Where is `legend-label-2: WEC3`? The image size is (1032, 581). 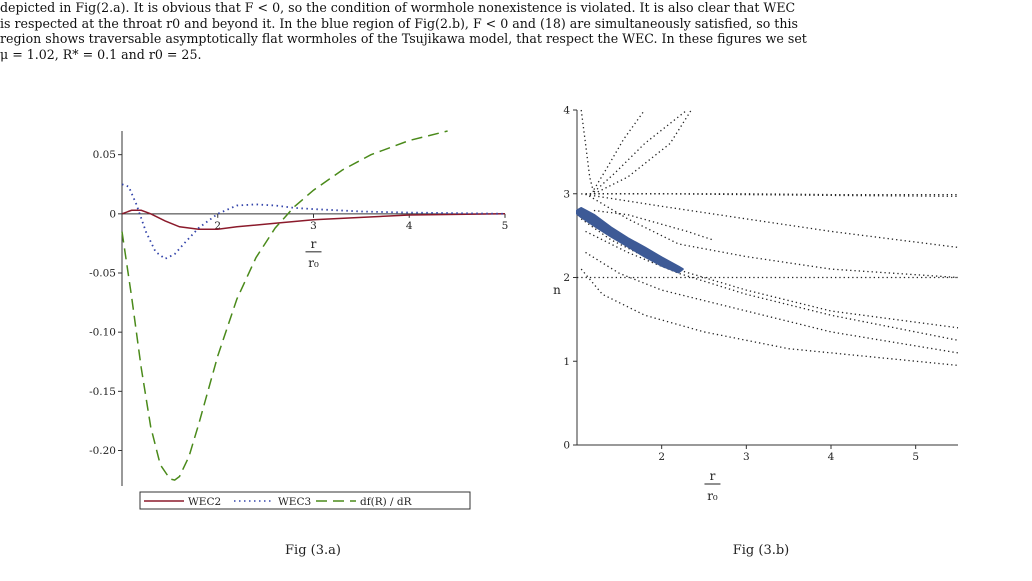 legend-label-2: WEC3 is located at coordinates (294, 502).